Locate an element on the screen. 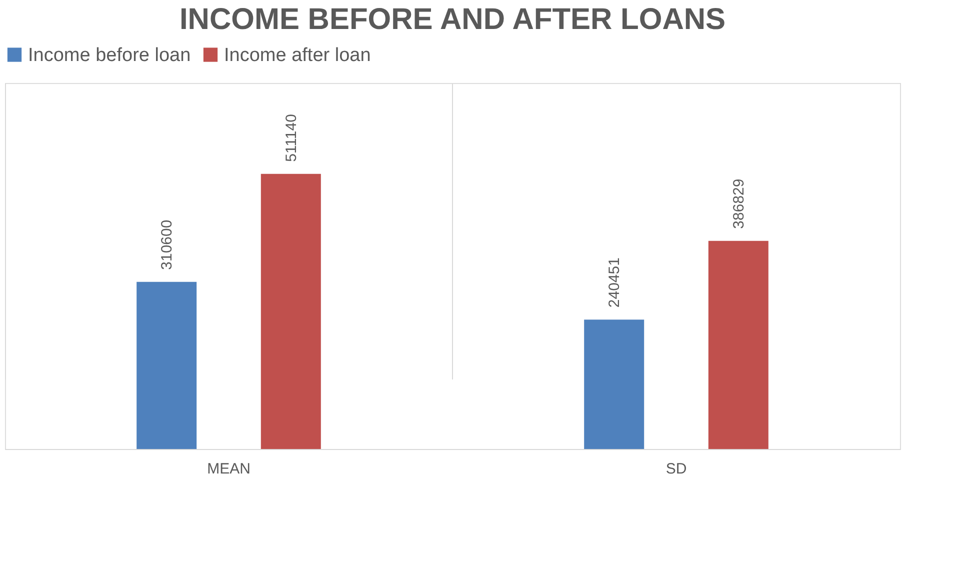  x-tick-label: MEAN is located at coordinates (228, 469).